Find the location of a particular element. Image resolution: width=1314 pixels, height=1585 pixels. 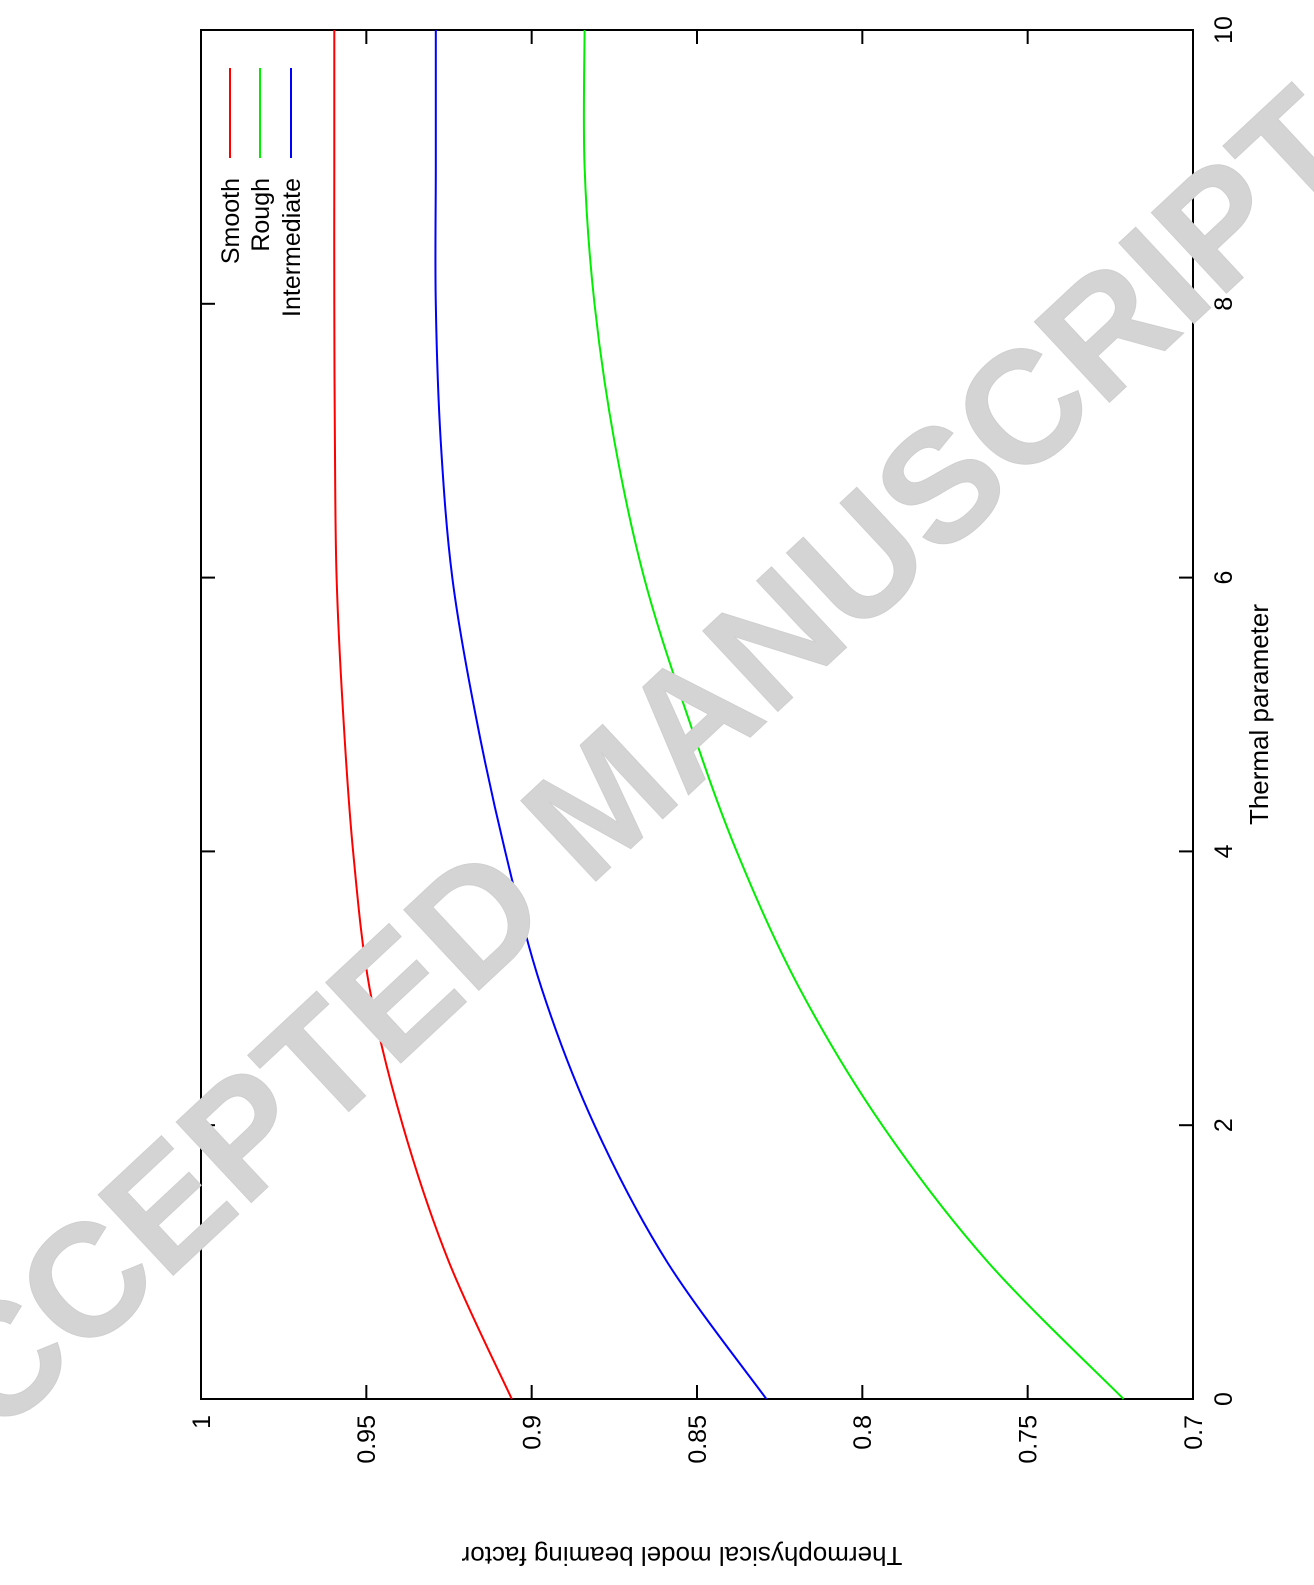

x-tick-label: 4 is located at coordinates (1224, 851).